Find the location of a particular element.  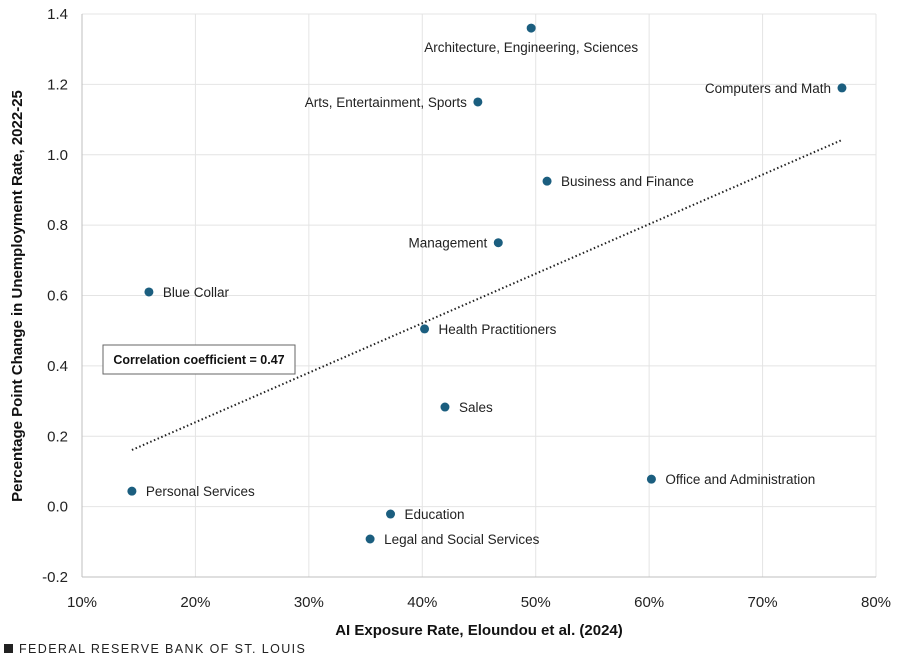

x-tick-label: 40% is located at coordinates (422, 602).